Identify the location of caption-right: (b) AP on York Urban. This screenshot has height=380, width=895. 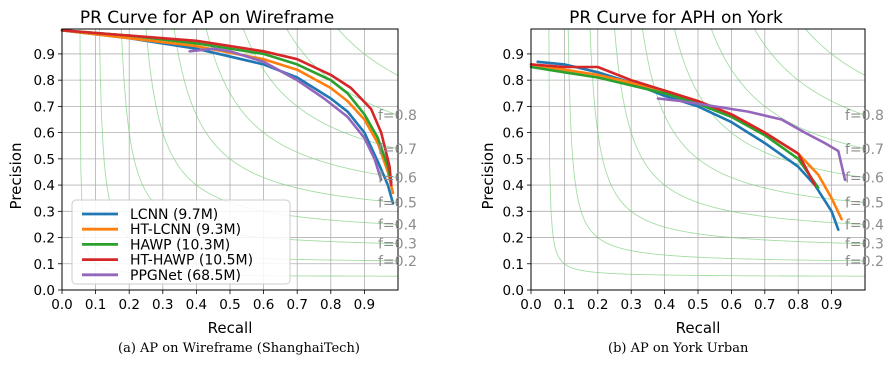
(678, 348).